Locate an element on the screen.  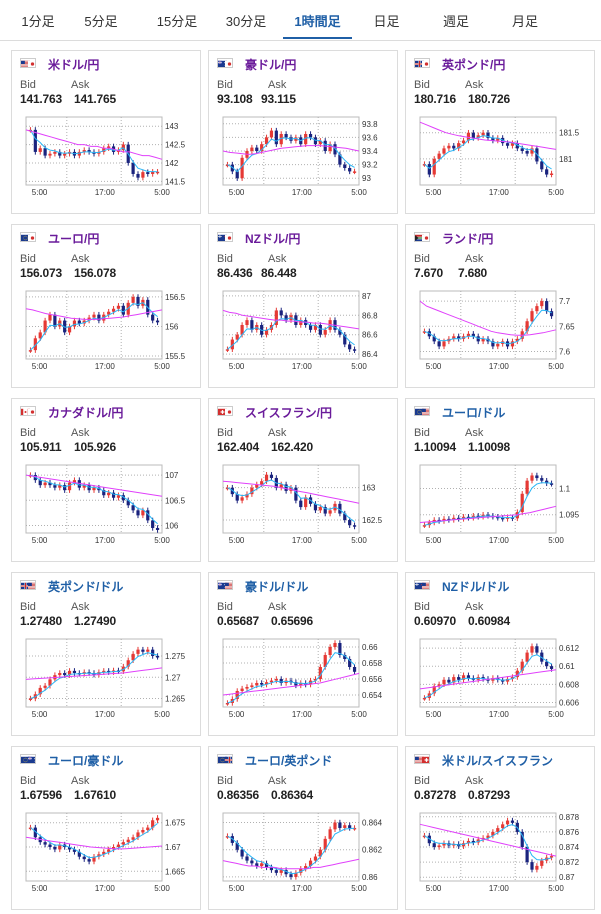
pair-name: ユーロ/豪ドル is located at coordinates (86, 761).